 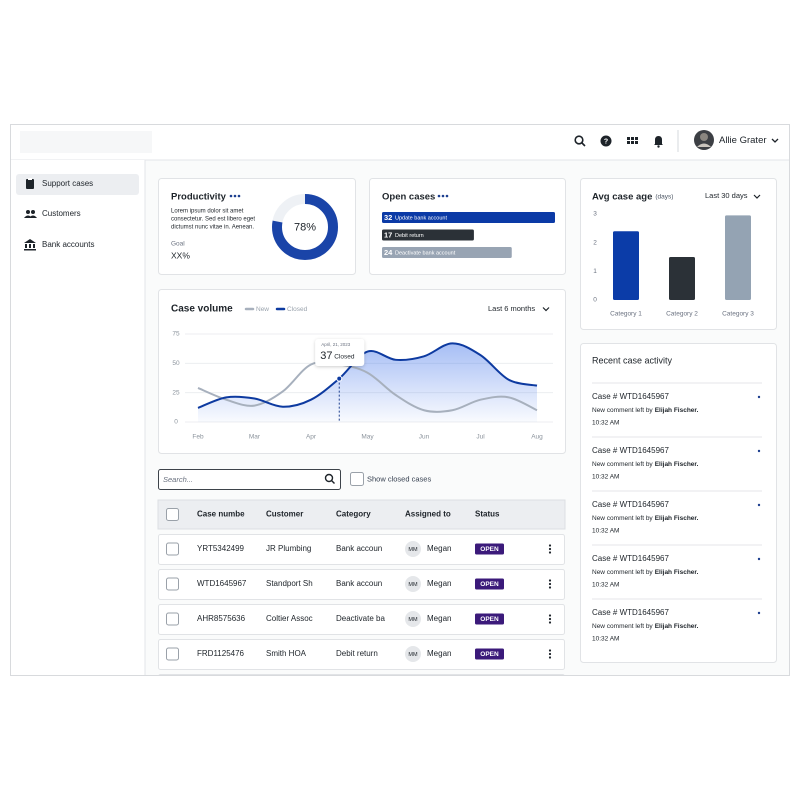 I want to click on donut-value, so click(x=305, y=227).